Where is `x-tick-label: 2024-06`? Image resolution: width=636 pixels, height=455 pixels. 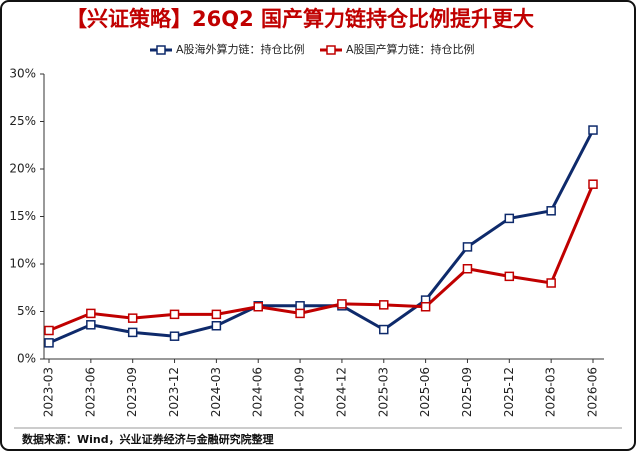 x-tick-label: 2024-06 is located at coordinates (258, 392).